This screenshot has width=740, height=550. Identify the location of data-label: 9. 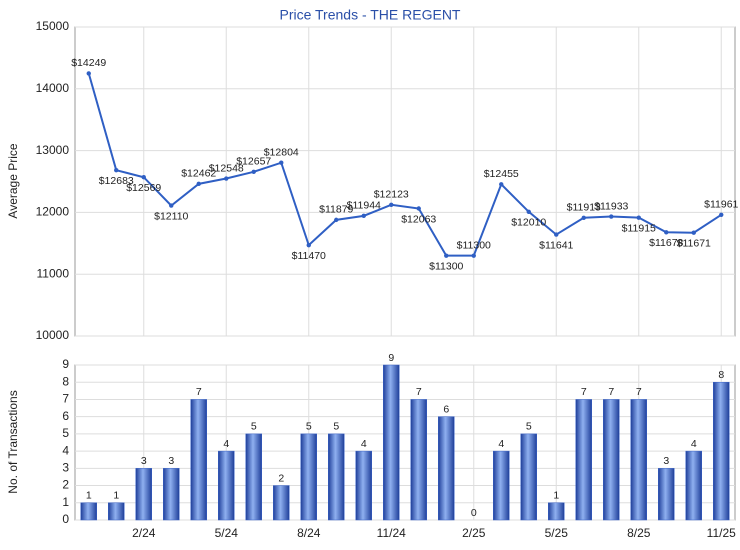
(391, 358).